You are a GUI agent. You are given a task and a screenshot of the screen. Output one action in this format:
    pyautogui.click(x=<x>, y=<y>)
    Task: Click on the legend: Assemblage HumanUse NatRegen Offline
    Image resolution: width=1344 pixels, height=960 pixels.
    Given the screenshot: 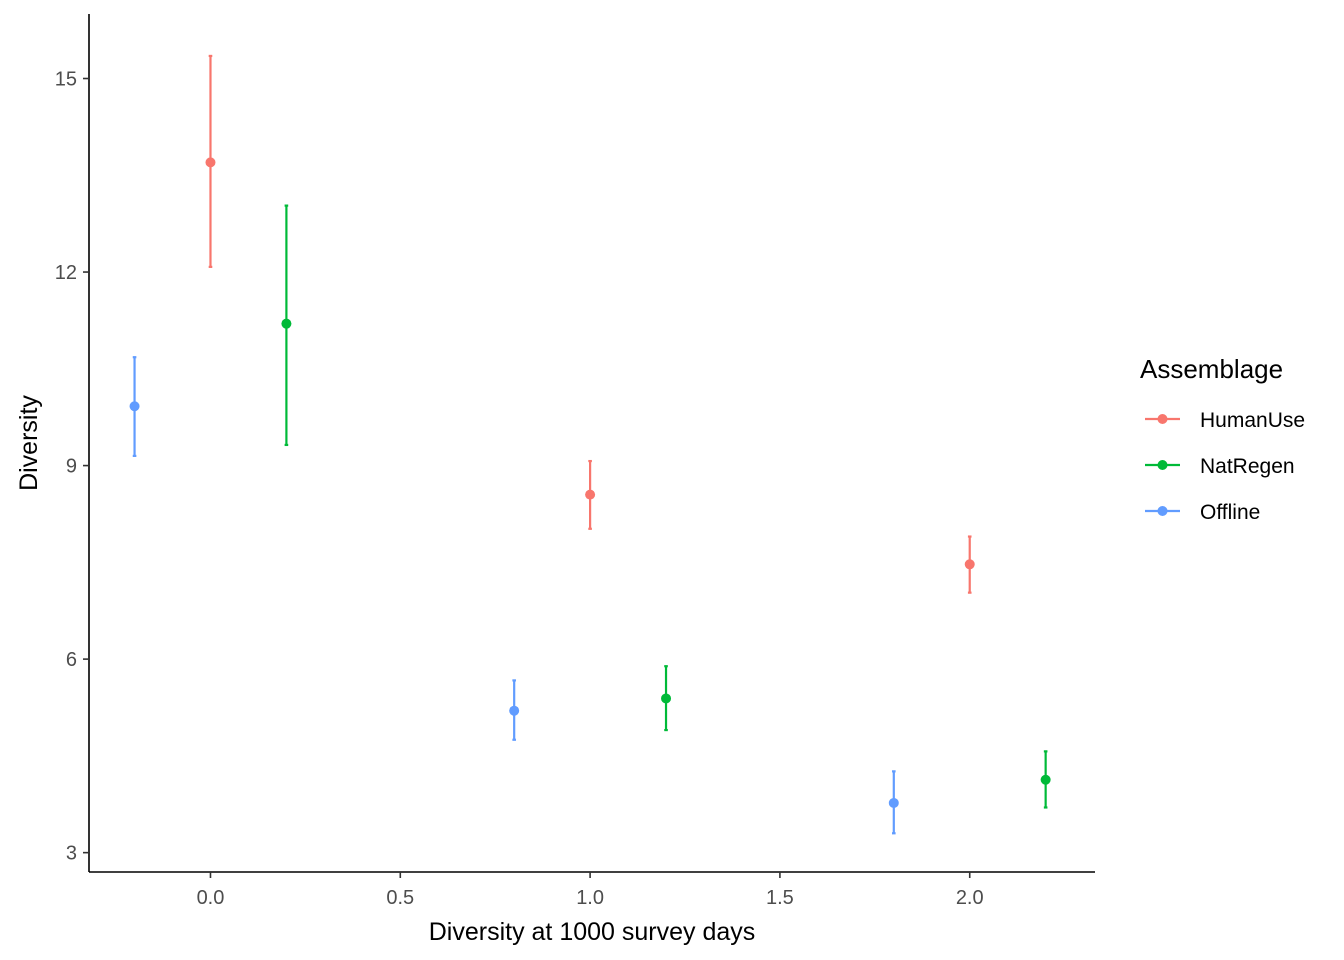 What is the action you would take?
    pyautogui.click(x=1222, y=439)
    